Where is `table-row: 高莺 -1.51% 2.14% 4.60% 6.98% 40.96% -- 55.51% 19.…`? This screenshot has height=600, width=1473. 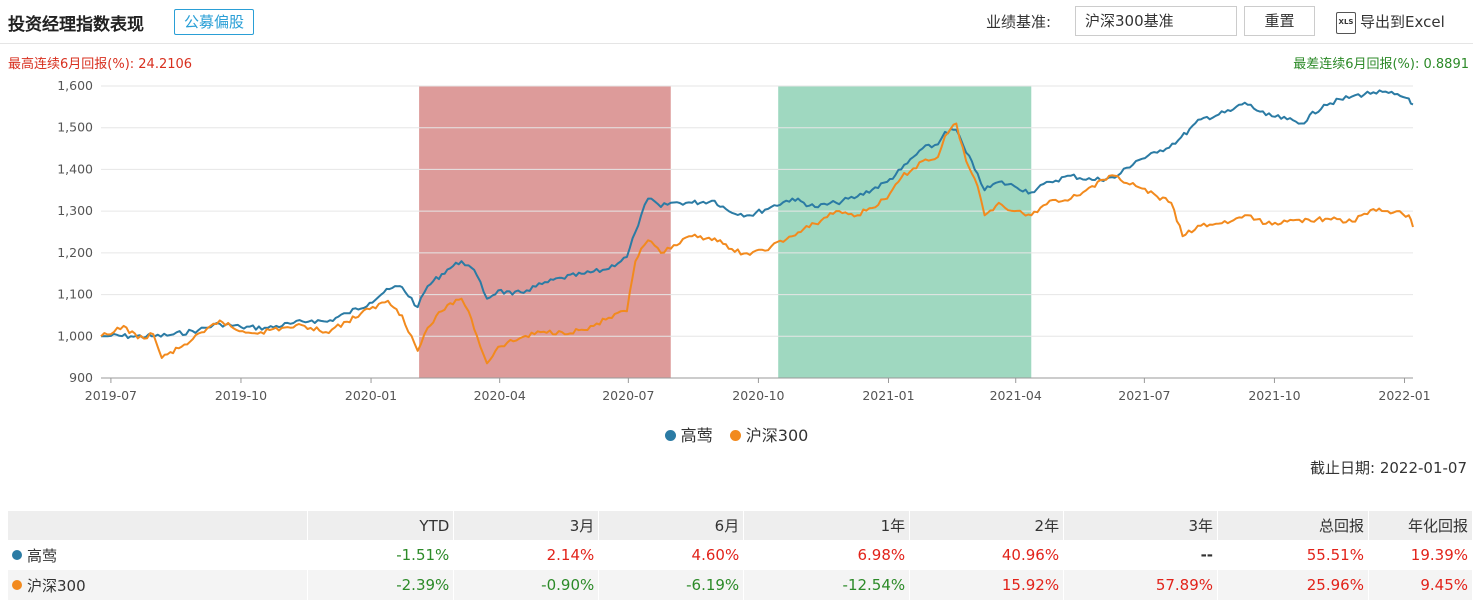 table-row: 高莺 -1.51% 2.14% 4.60% 6.98% 40.96% -- 55.51% 19.… is located at coordinates (740, 555).